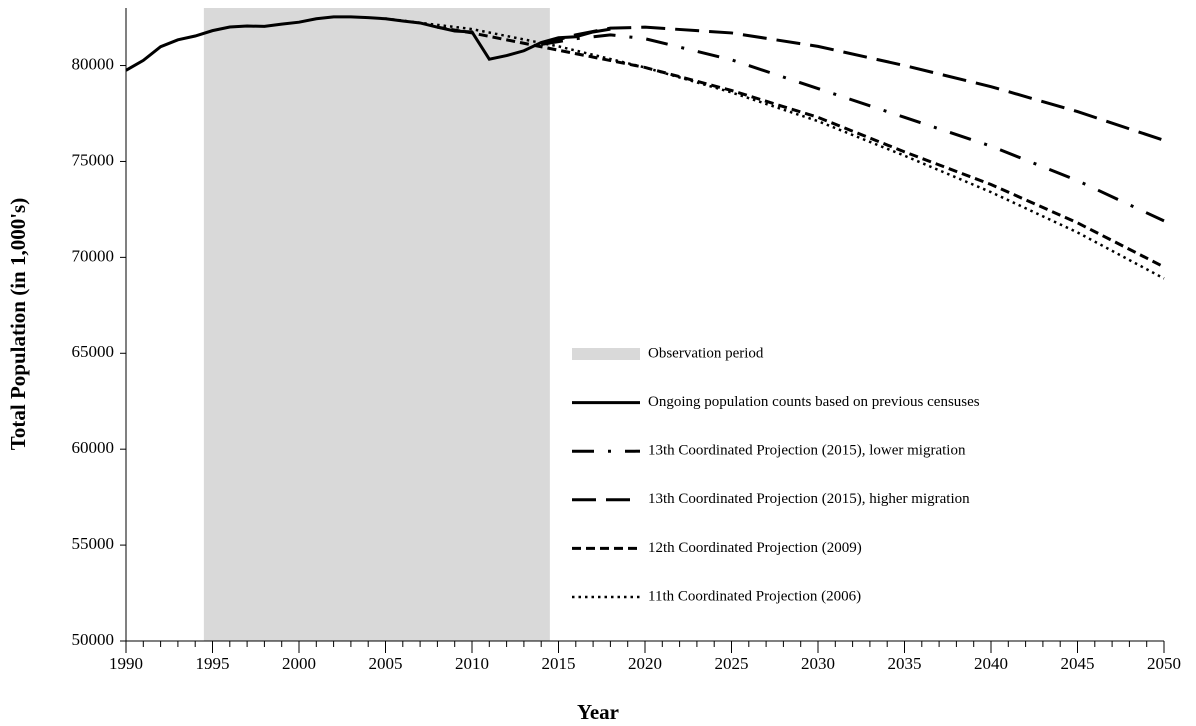 This screenshot has height=726, width=1196. What do you see at coordinates (732, 663) in the screenshot?
I see `x-tick-label: 2025` at bounding box center [732, 663].